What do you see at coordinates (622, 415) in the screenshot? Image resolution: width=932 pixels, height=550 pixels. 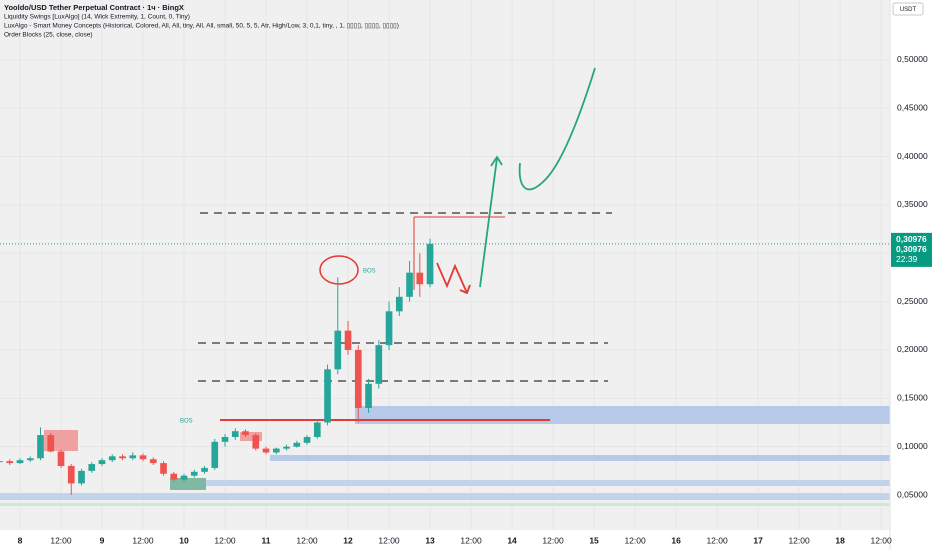 I see `demand-zone` at bounding box center [622, 415].